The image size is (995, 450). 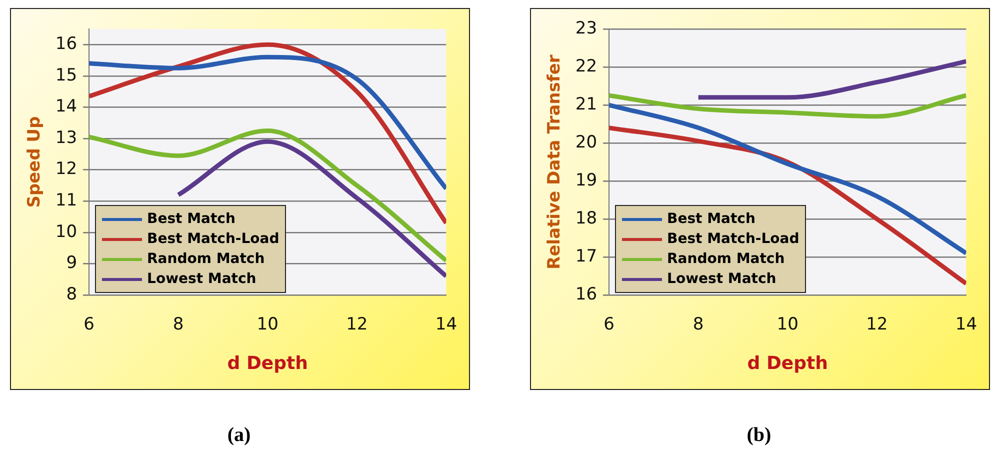 What do you see at coordinates (586, 180) in the screenshot?
I see `y-tick-label: 19` at bounding box center [586, 180].